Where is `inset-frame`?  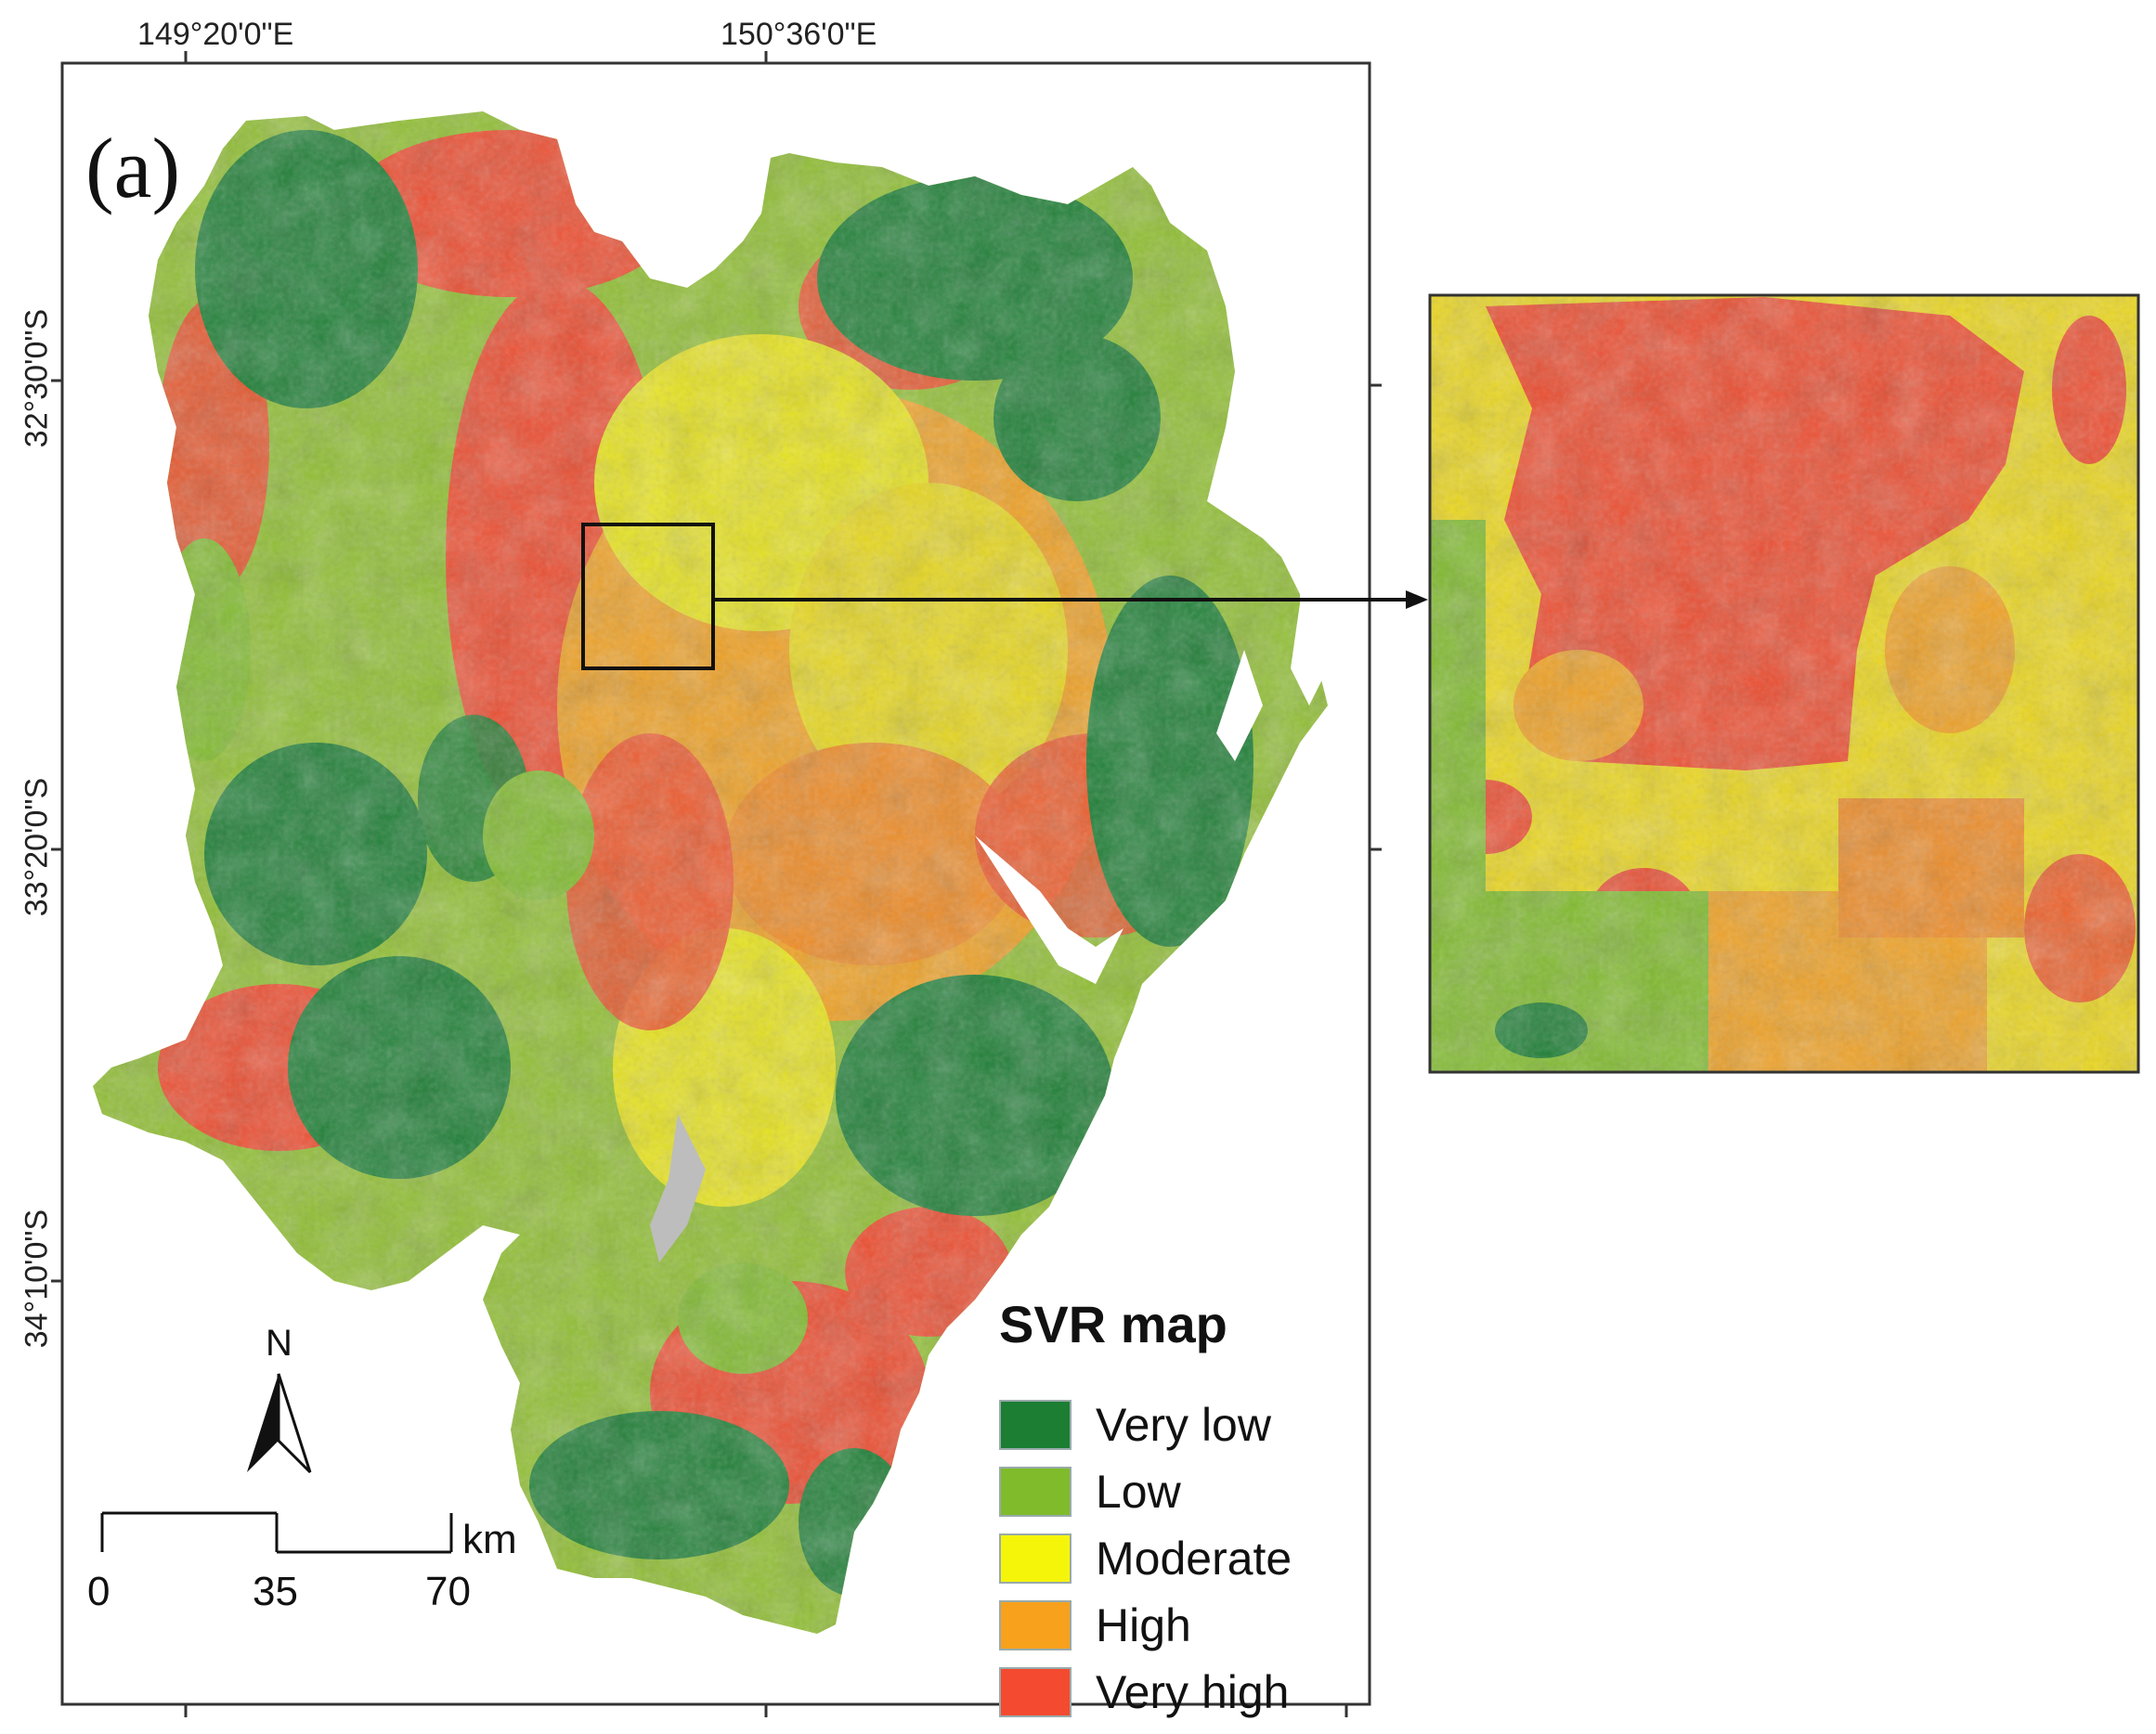
inset-frame is located at coordinates (1784, 683).